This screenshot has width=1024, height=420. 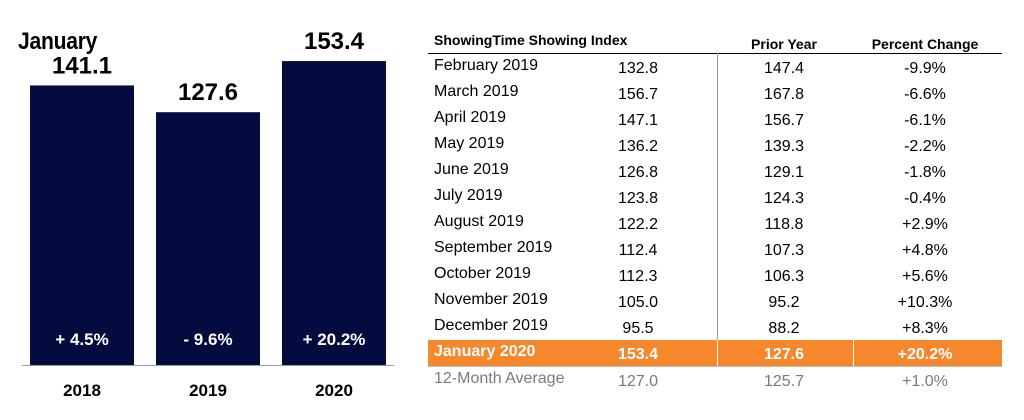 I want to click on table-row: December 2019 95.5 88.2 +8.3%, so click(x=691, y=327).